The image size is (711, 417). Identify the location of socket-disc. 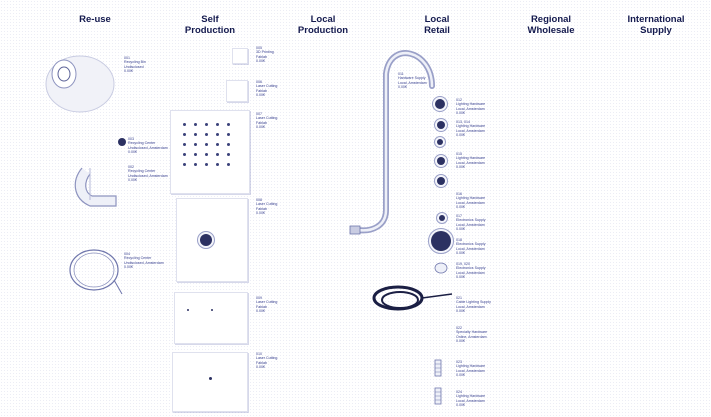
(206, 240).